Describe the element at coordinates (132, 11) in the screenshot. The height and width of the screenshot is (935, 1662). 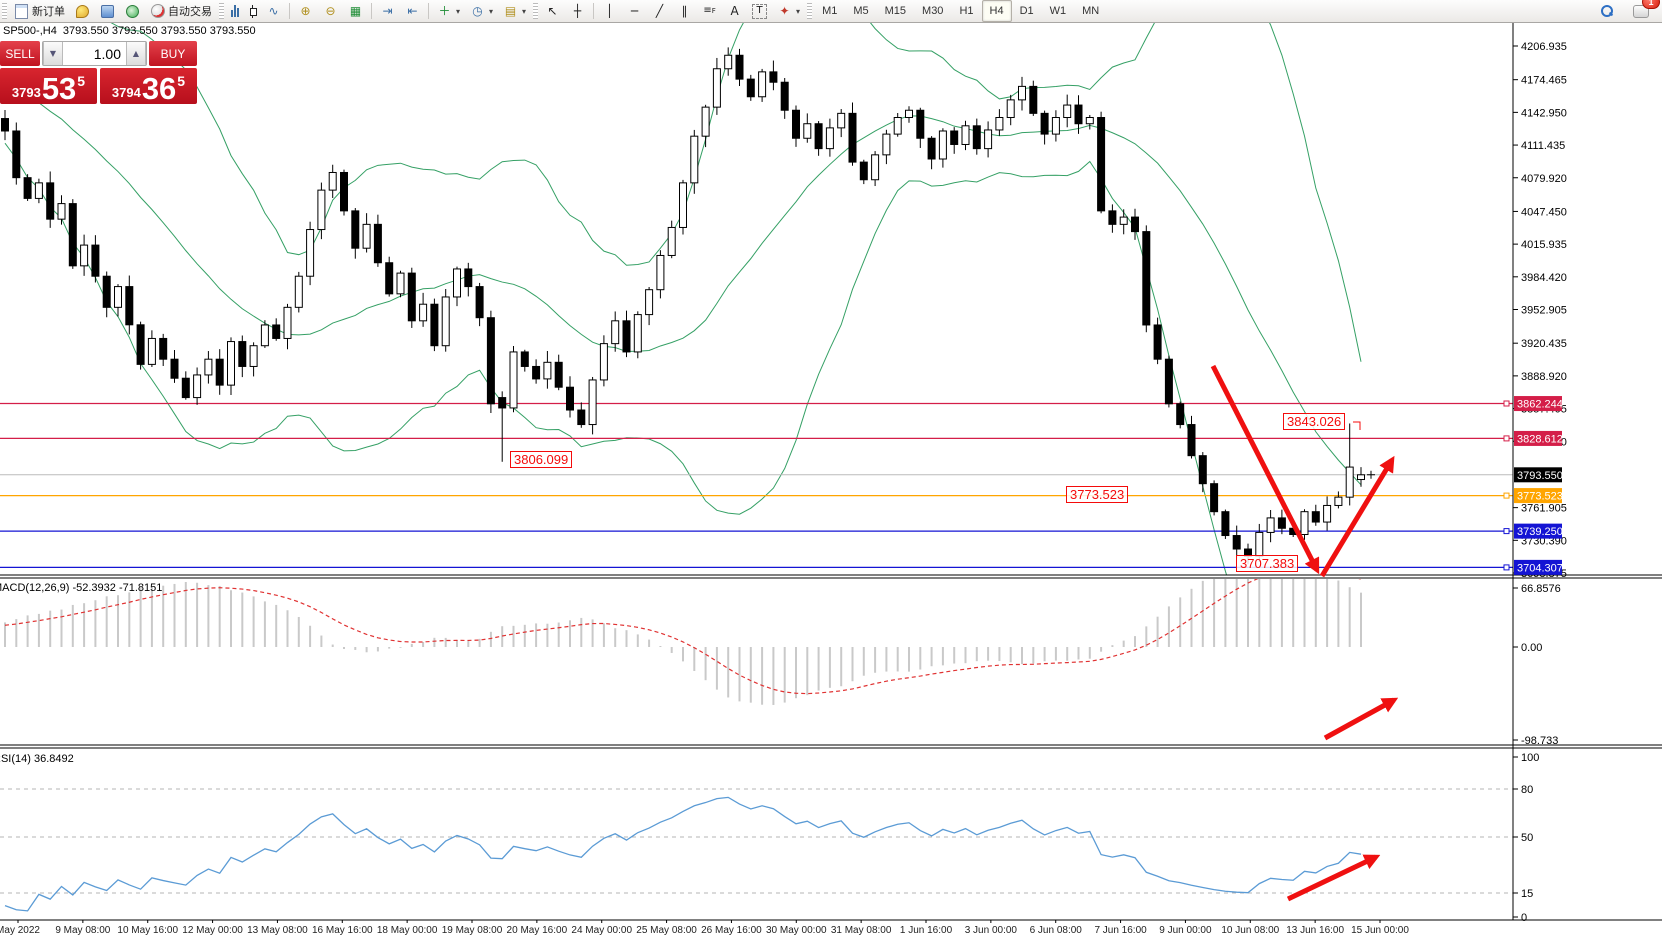
I see `market-broadcast-button` at that location.